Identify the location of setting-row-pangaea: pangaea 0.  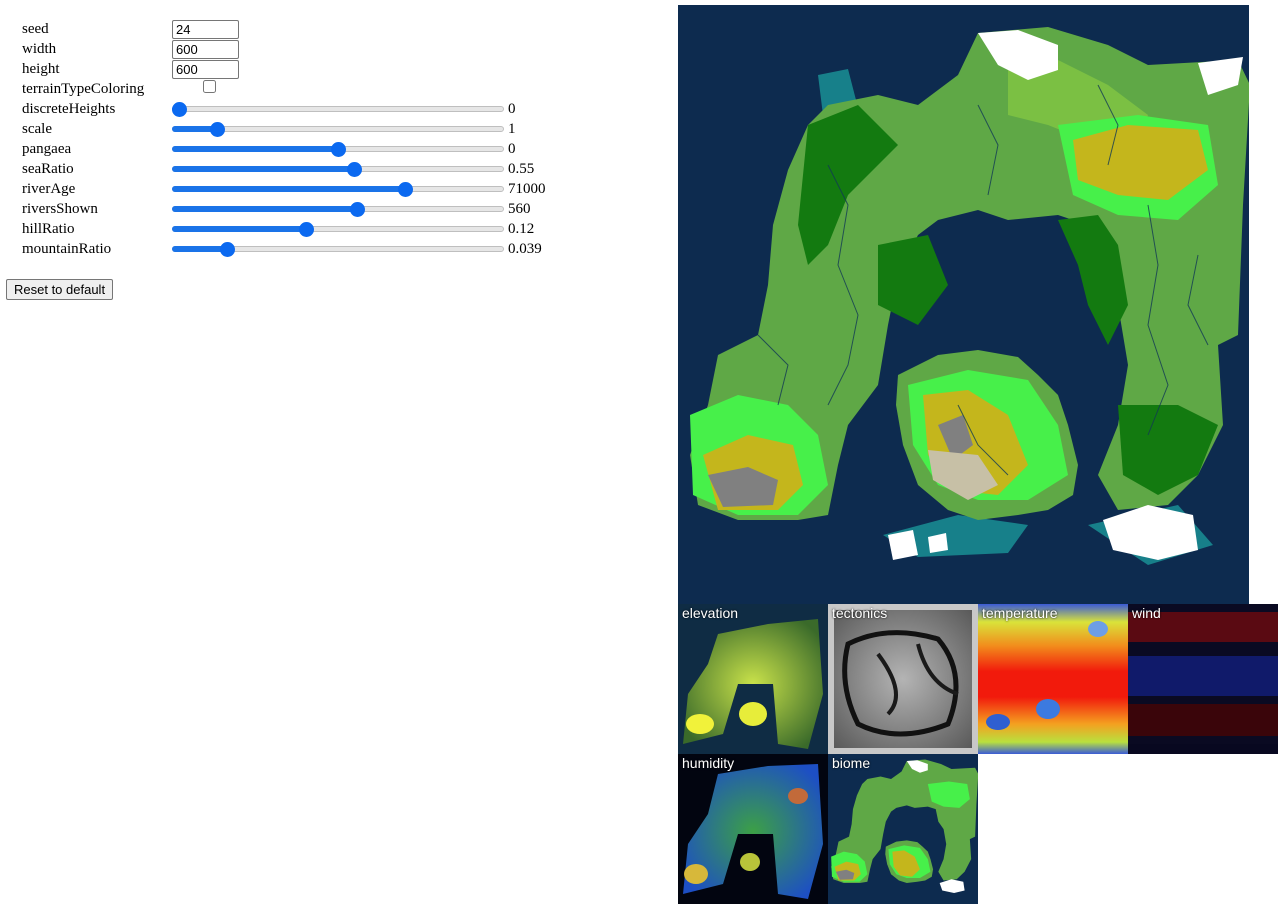
(277, 149).